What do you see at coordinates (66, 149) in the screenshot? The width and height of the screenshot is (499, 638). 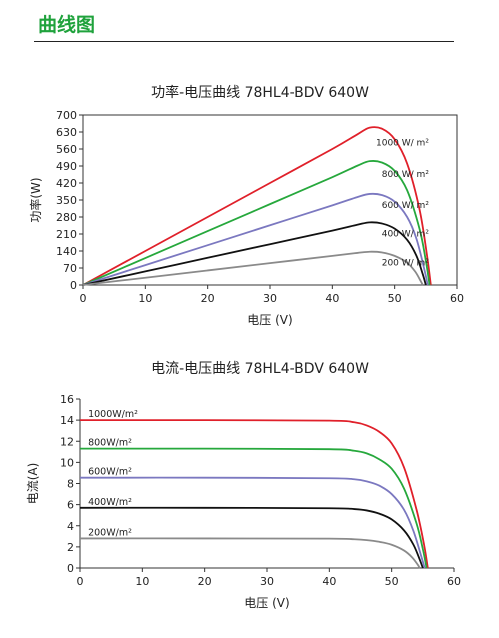 I see `pv-y-tick-label: 560` at bounding box center [66, 149].